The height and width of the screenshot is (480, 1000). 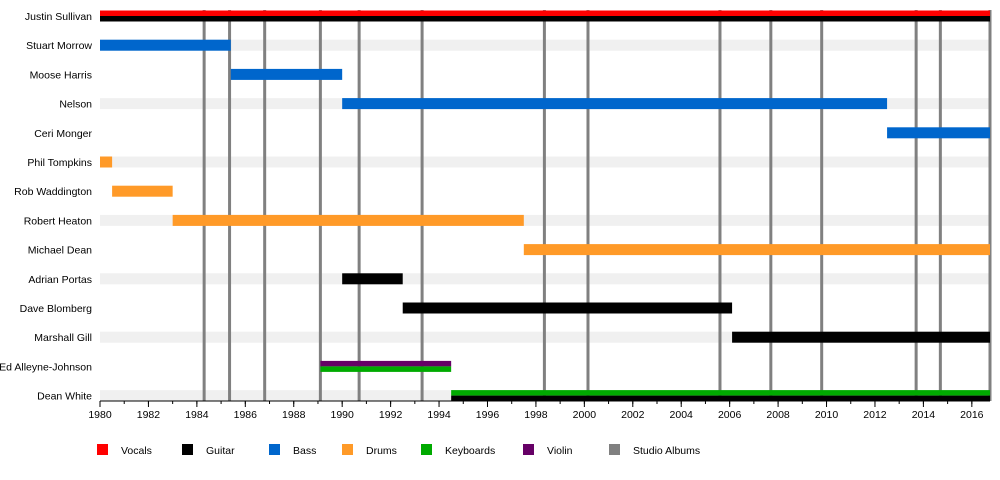 I want to click on legend-label-albums: Studio Albums, so click(x=666, y=451).